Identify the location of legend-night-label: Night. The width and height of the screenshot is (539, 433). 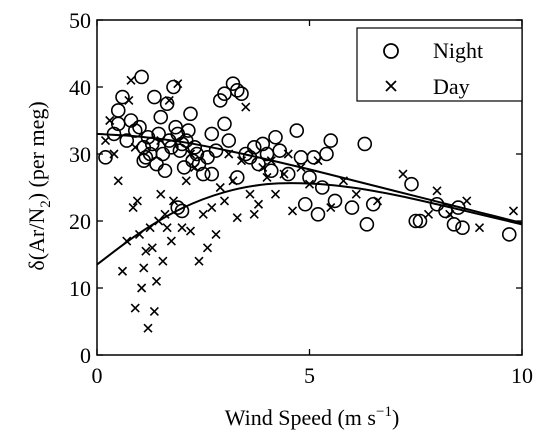
(458, 50).